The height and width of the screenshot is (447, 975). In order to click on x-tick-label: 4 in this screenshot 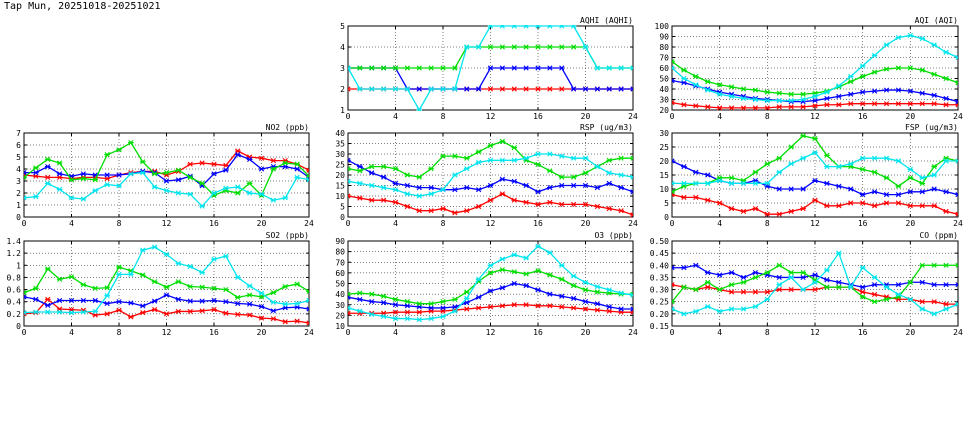, I will do `click(395, 223)`.